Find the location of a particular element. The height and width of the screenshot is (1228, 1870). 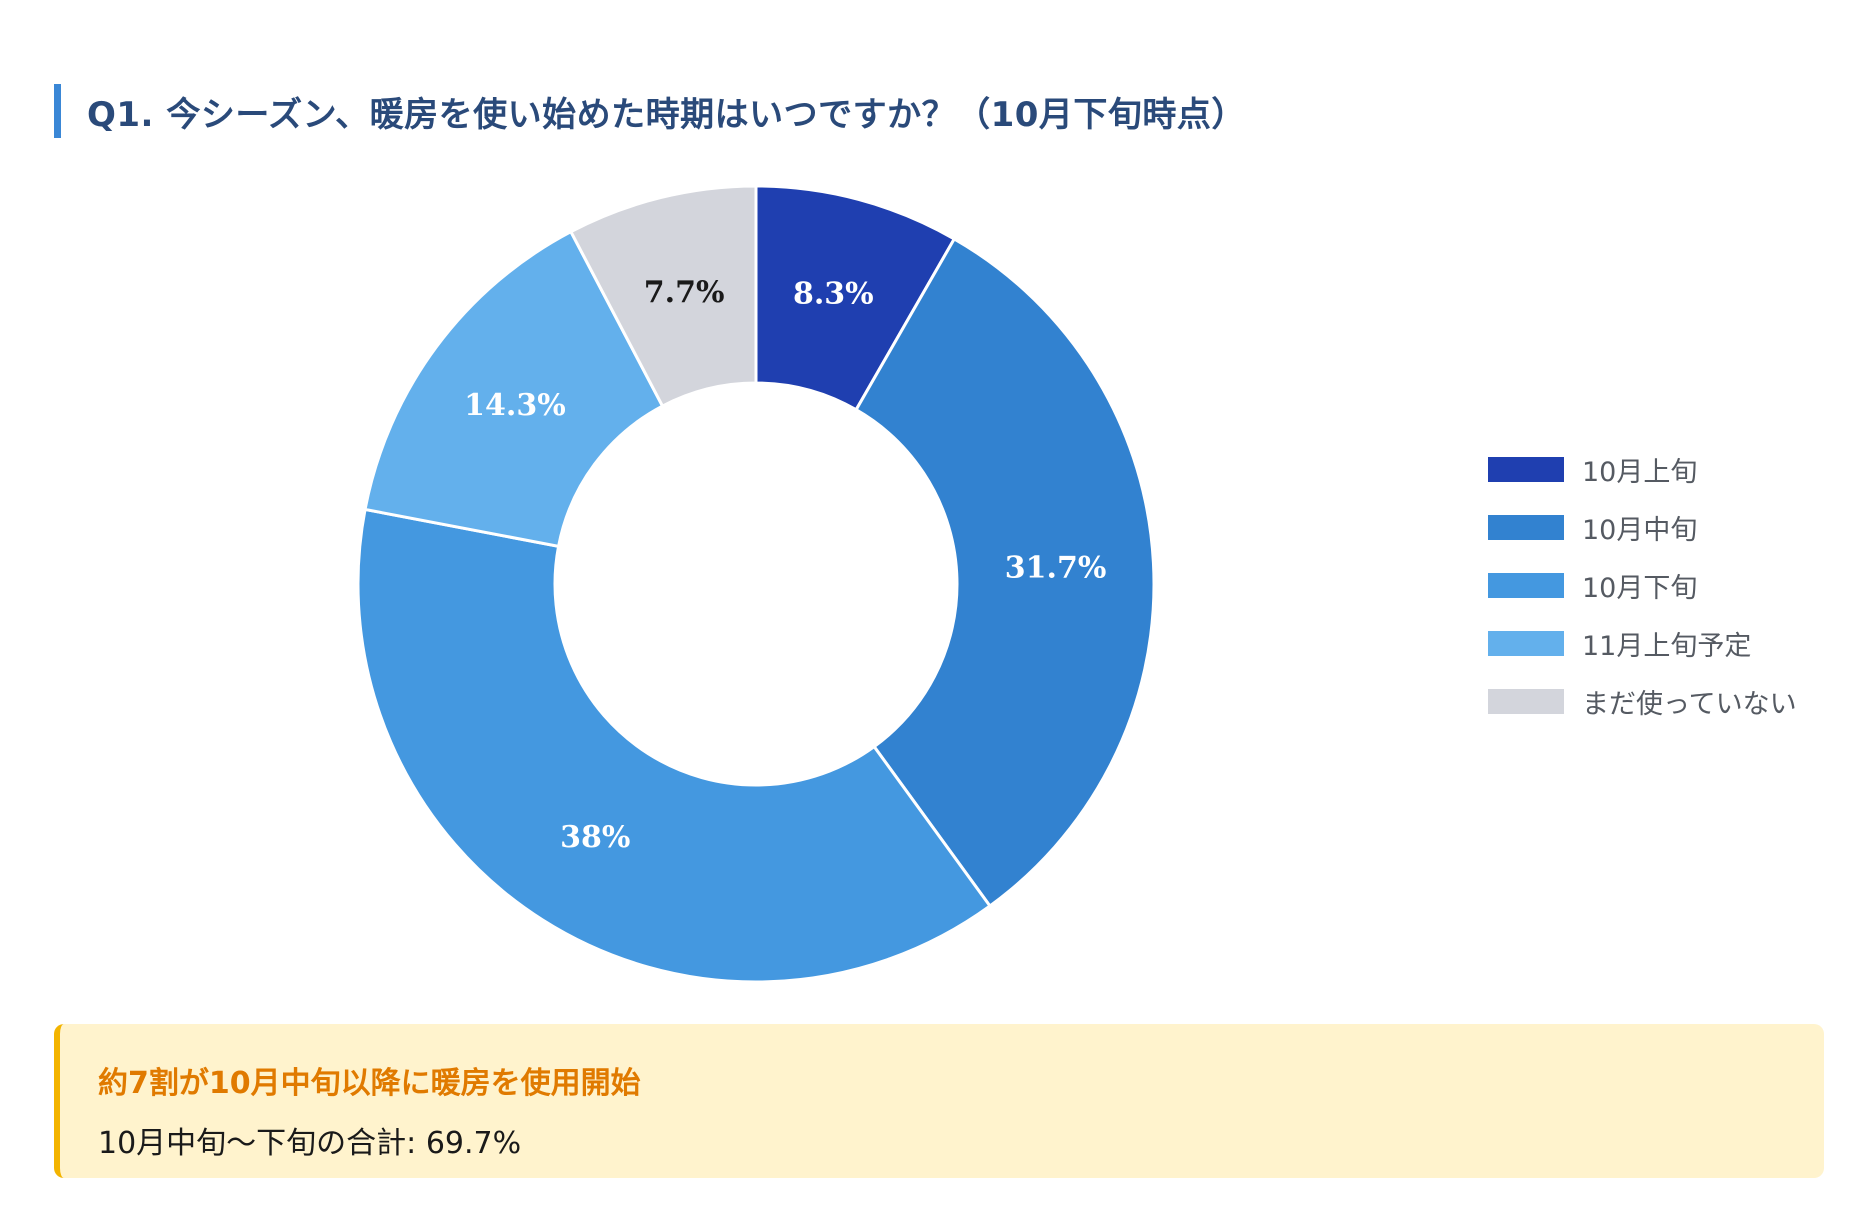

callout-headline: 約7割が10月中旬以降に暖房を使用開始 is located at coordinates (369, 1083).